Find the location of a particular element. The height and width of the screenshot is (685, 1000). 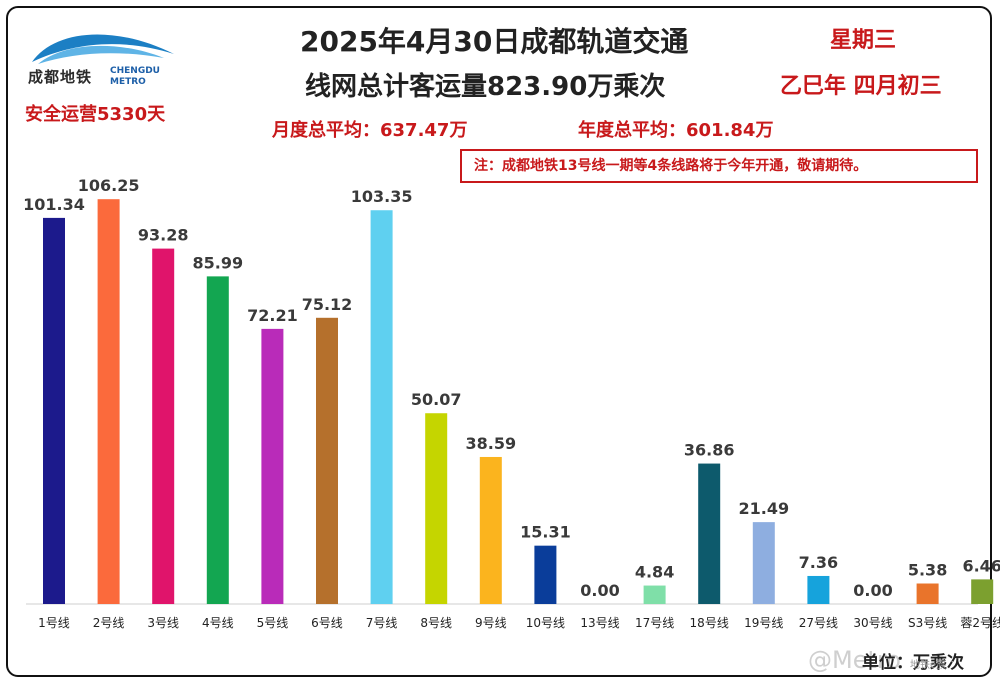

value-label-18: 6.46 is located at coordinates (981, 565).